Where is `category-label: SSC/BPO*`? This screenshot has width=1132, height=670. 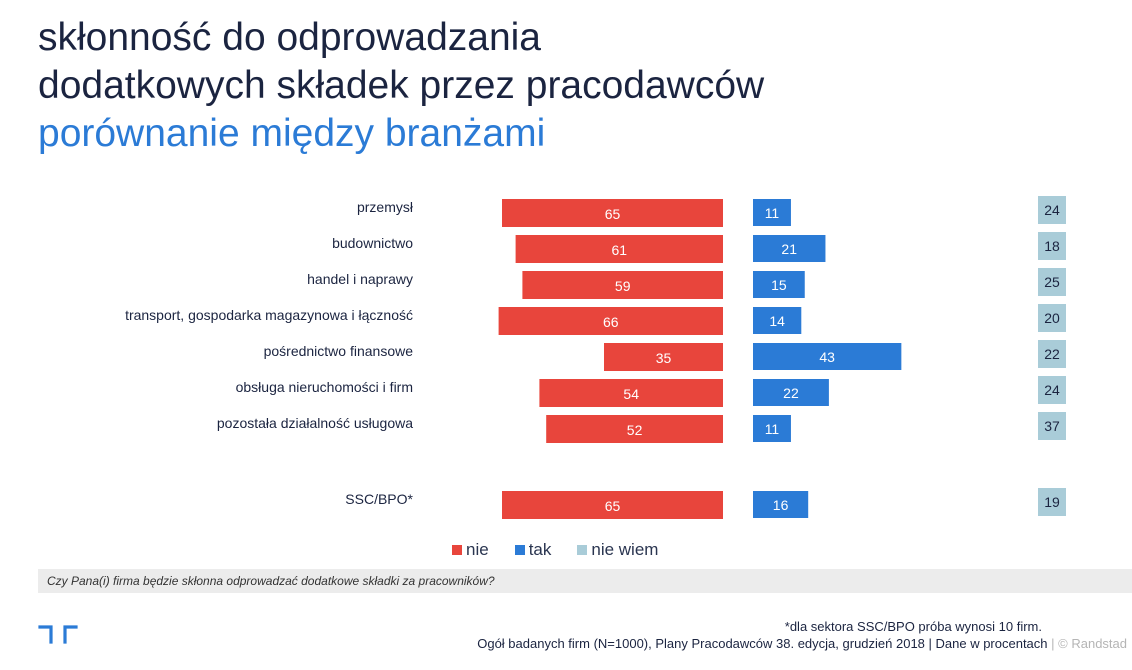 category-label: SSC/BPO* is located at coordinates (379, 499).